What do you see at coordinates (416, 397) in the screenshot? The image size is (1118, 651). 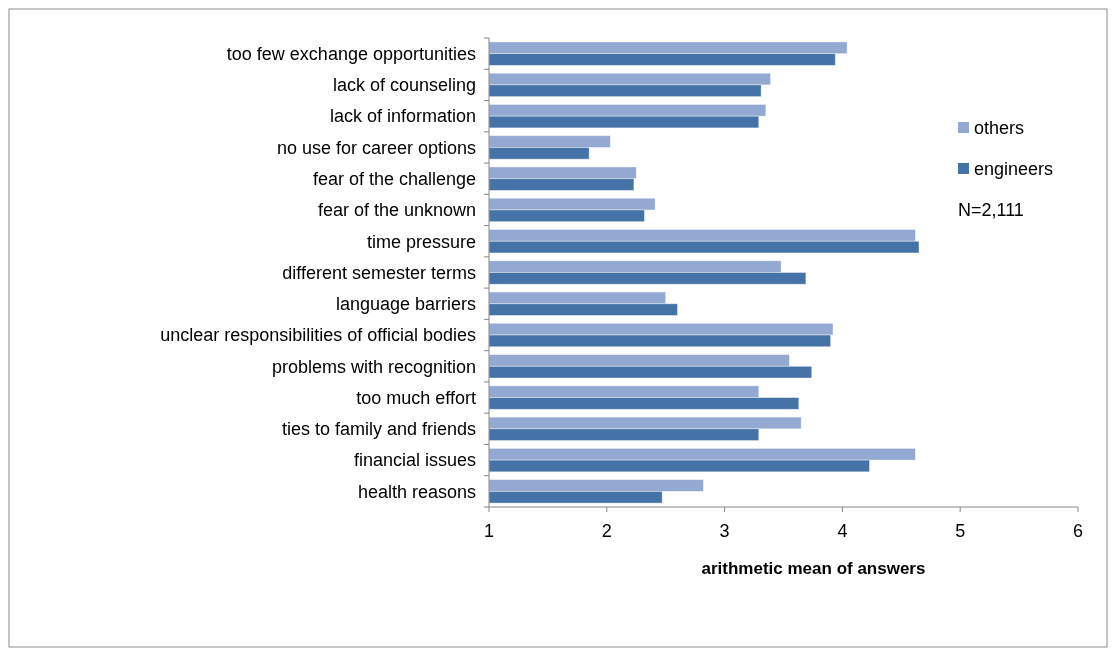 I see `y-tick-label: too much effort` at bounding box center [416, 397].